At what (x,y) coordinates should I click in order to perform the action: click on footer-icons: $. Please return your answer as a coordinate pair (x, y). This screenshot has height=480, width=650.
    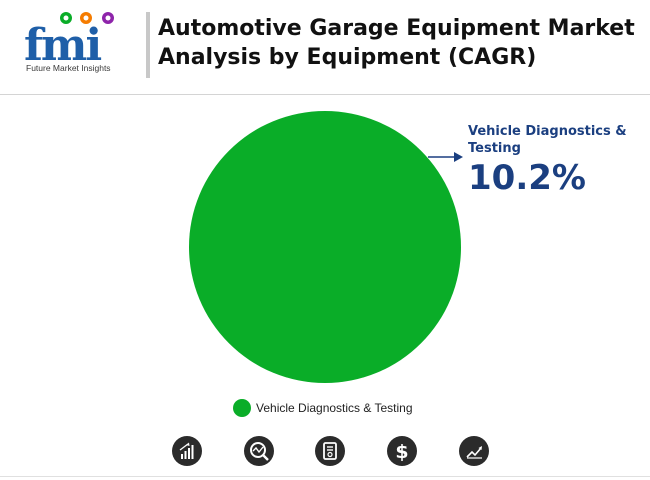
    Looking at the image, I should click on (325, 453).